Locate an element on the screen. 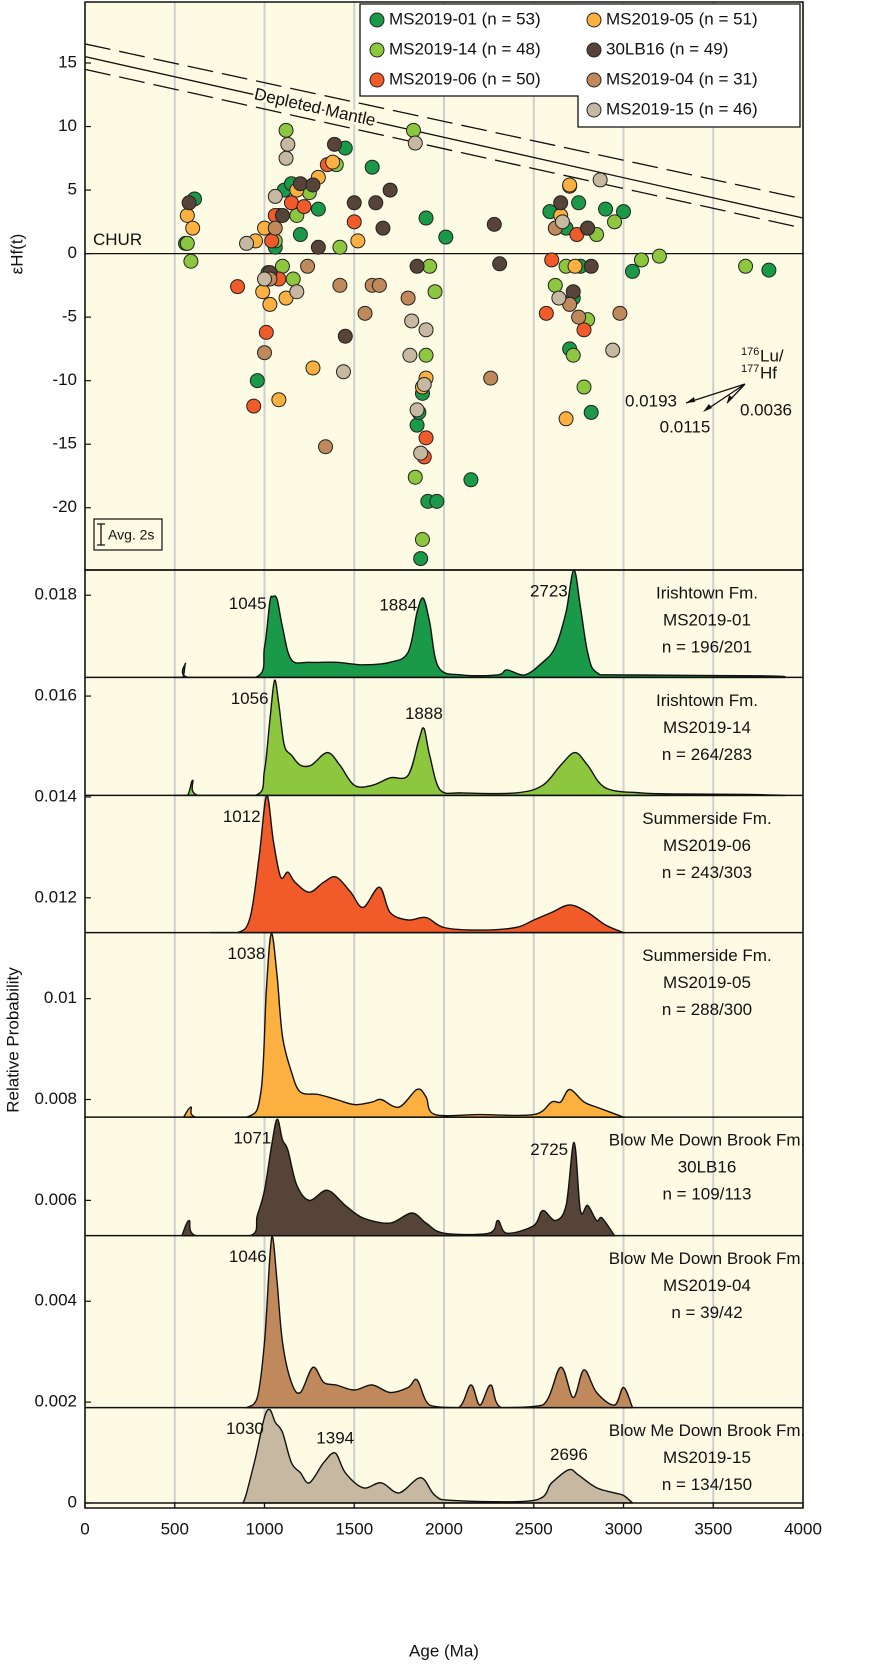 Image resolution: width=880 pixels, height=1667 pixels. peak-label: 1030 is located at coordinates (245, 1428).